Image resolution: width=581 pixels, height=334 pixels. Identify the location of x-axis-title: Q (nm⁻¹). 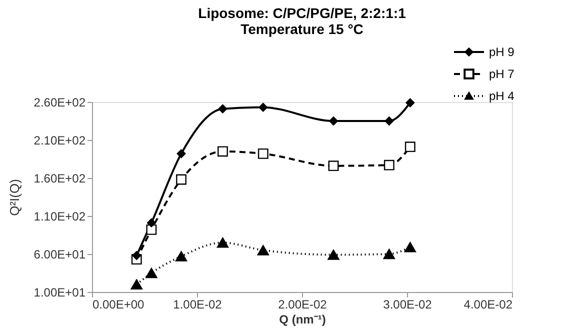
(302, 319).